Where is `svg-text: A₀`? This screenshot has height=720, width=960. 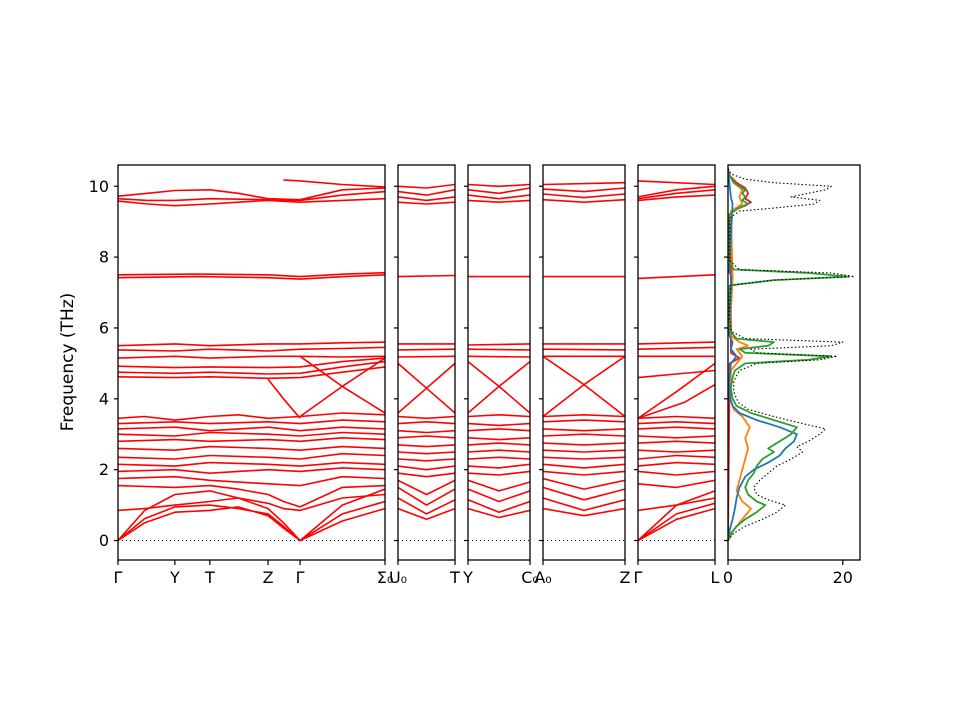 svg-text: A₀ is located at coordinates (542, 577).